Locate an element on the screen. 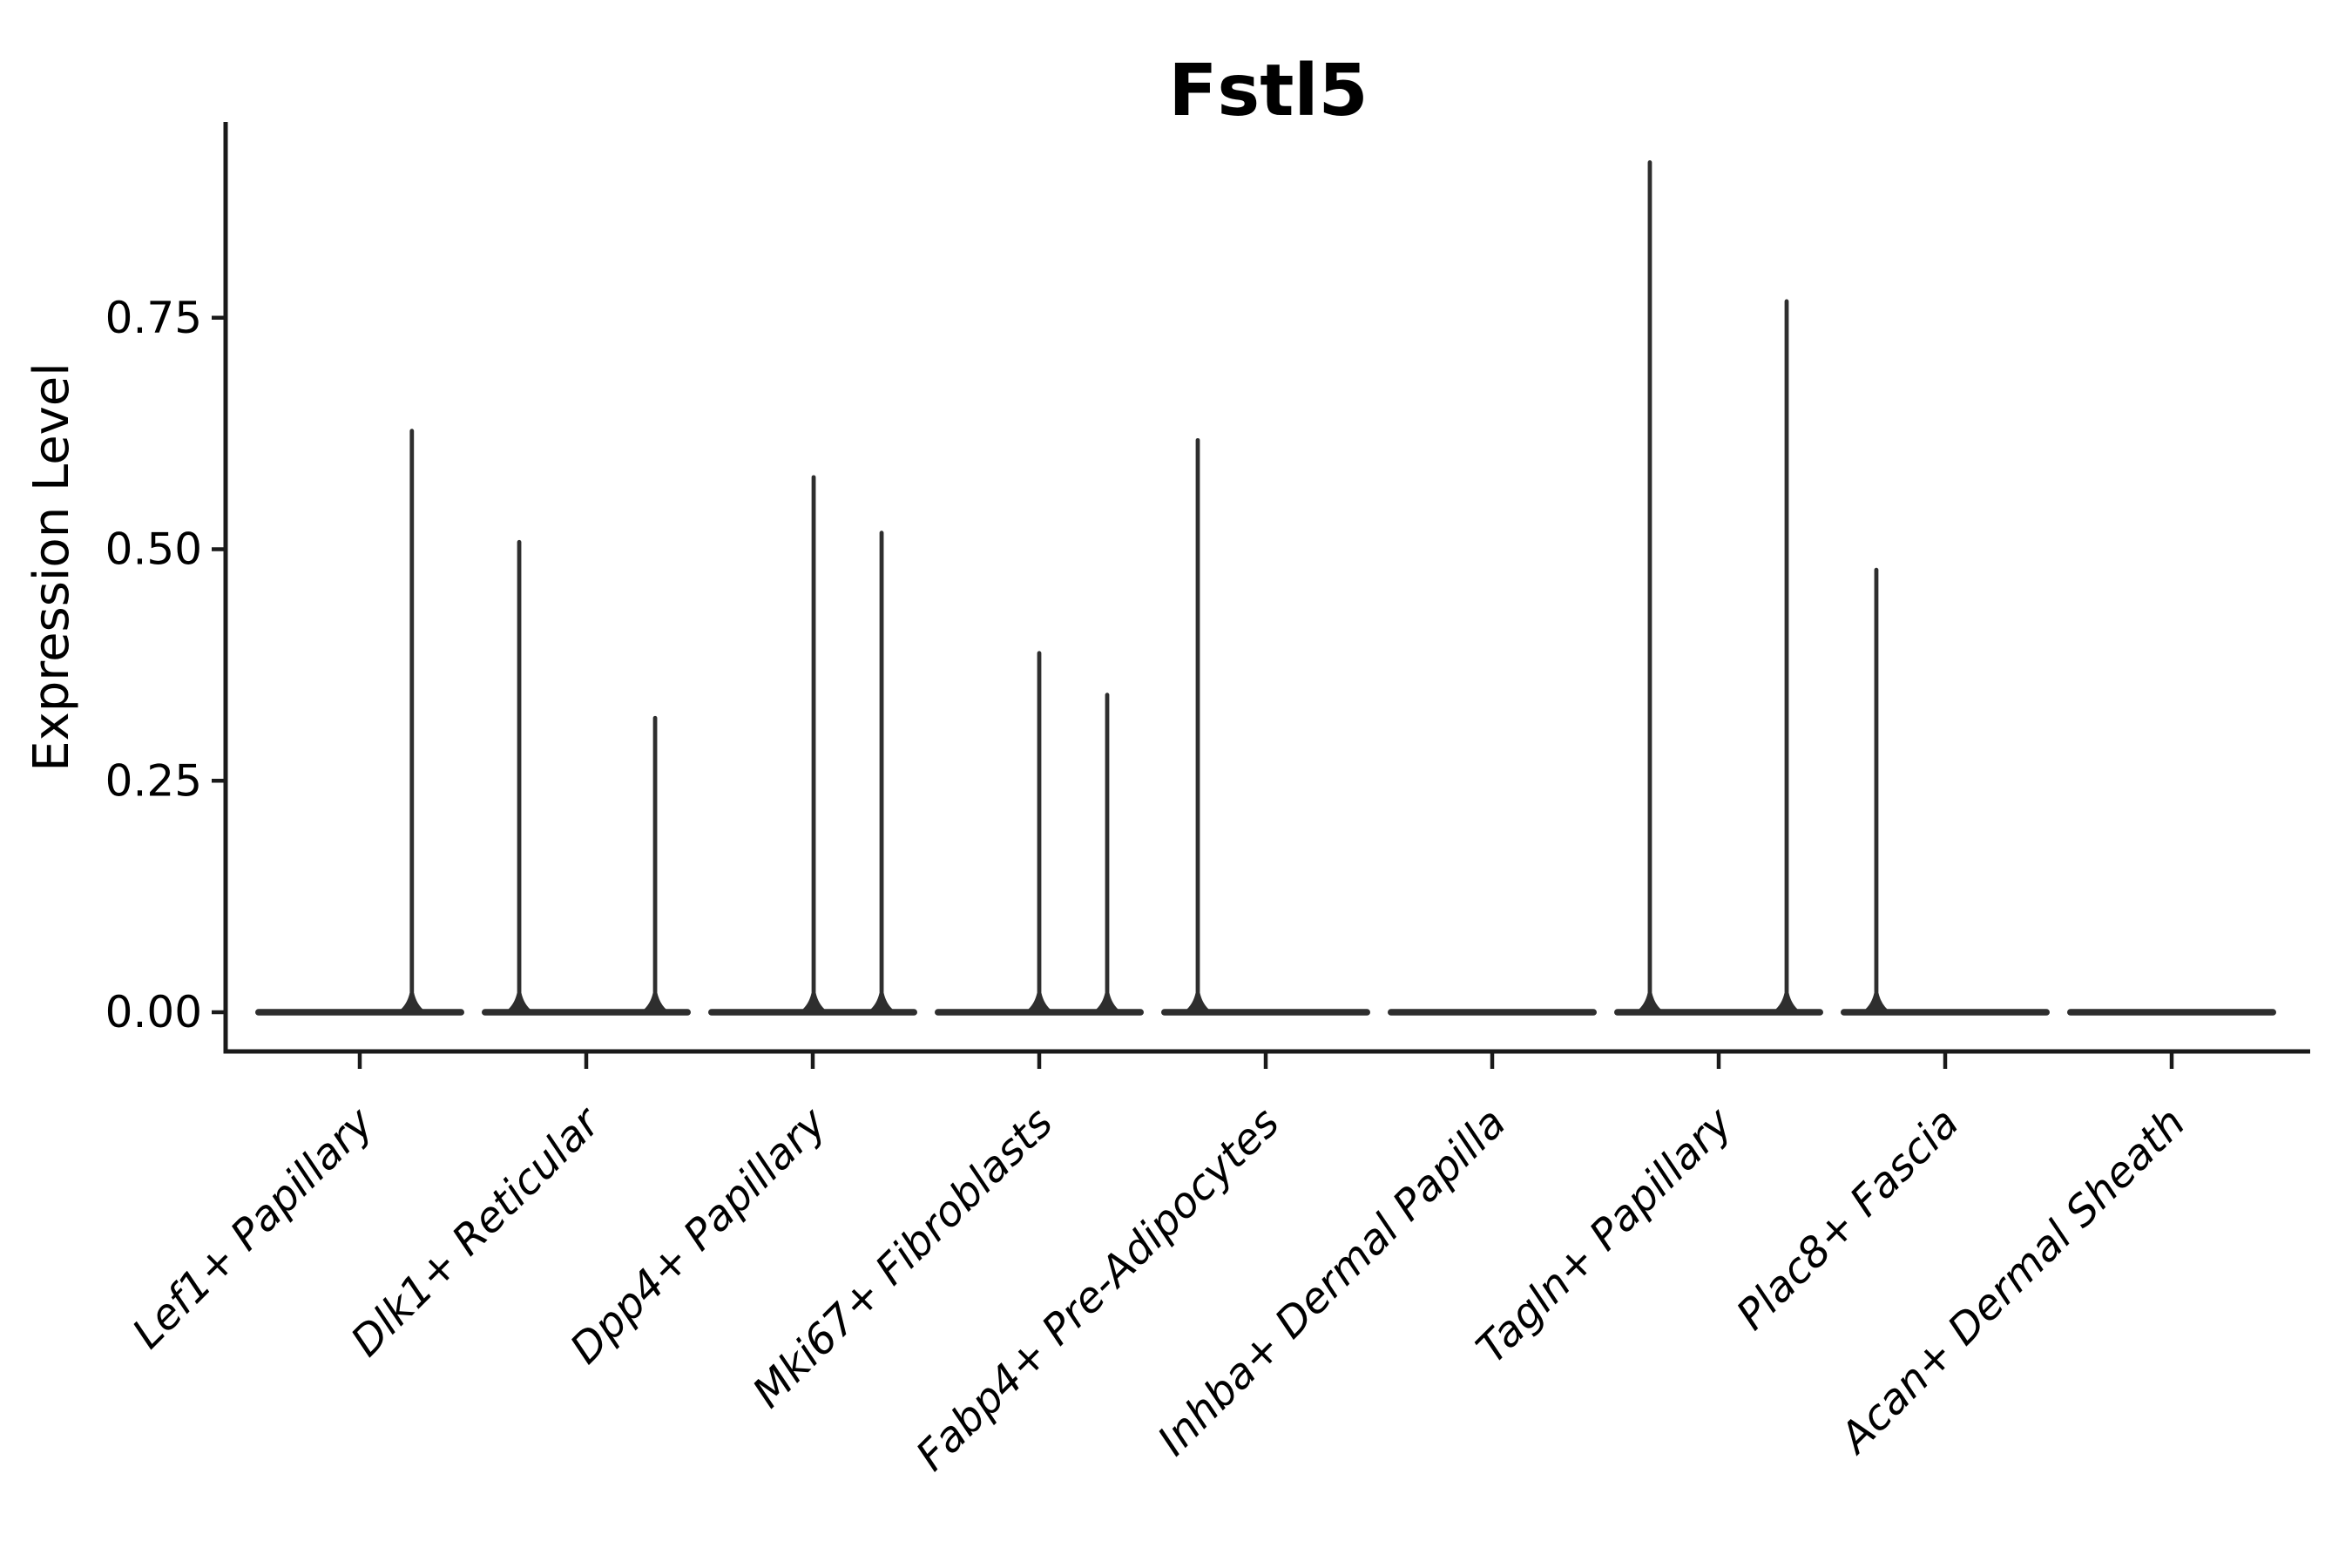  y-tick-label: 0.75 is located at coordinates (153, 318).